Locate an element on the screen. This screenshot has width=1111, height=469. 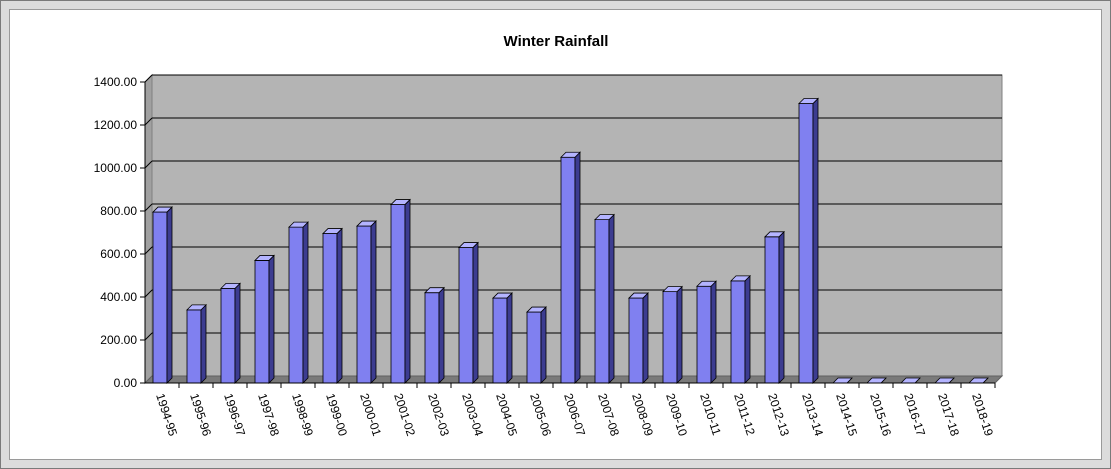
x-tick-label: 2011-12 is located at coordinates (744, 415).